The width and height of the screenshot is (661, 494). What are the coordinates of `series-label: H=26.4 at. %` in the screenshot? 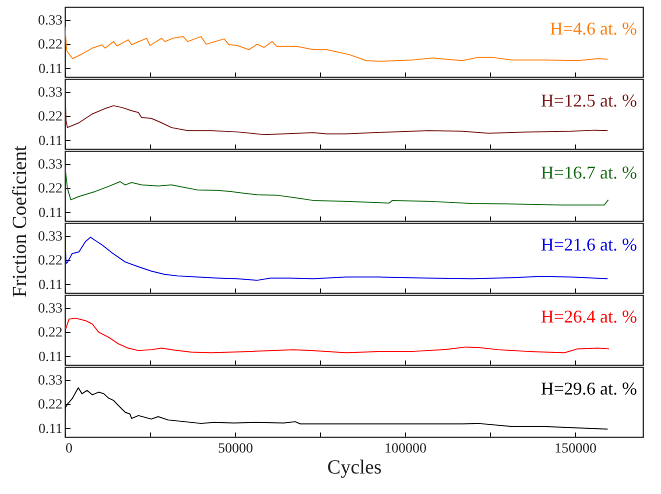 It's located at (588, 316).